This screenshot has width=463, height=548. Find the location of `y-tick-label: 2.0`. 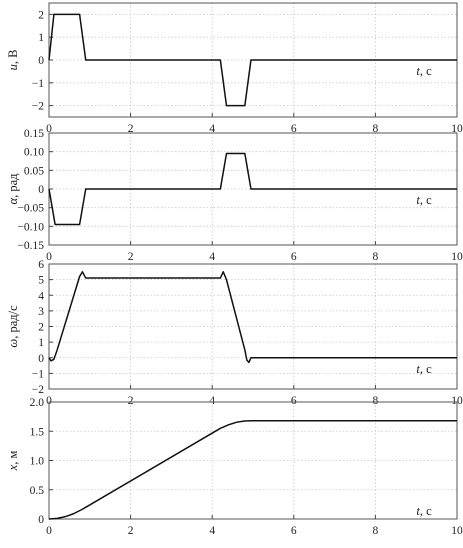

y-tick-label: 2.0 is located at coordinates (37, 403).